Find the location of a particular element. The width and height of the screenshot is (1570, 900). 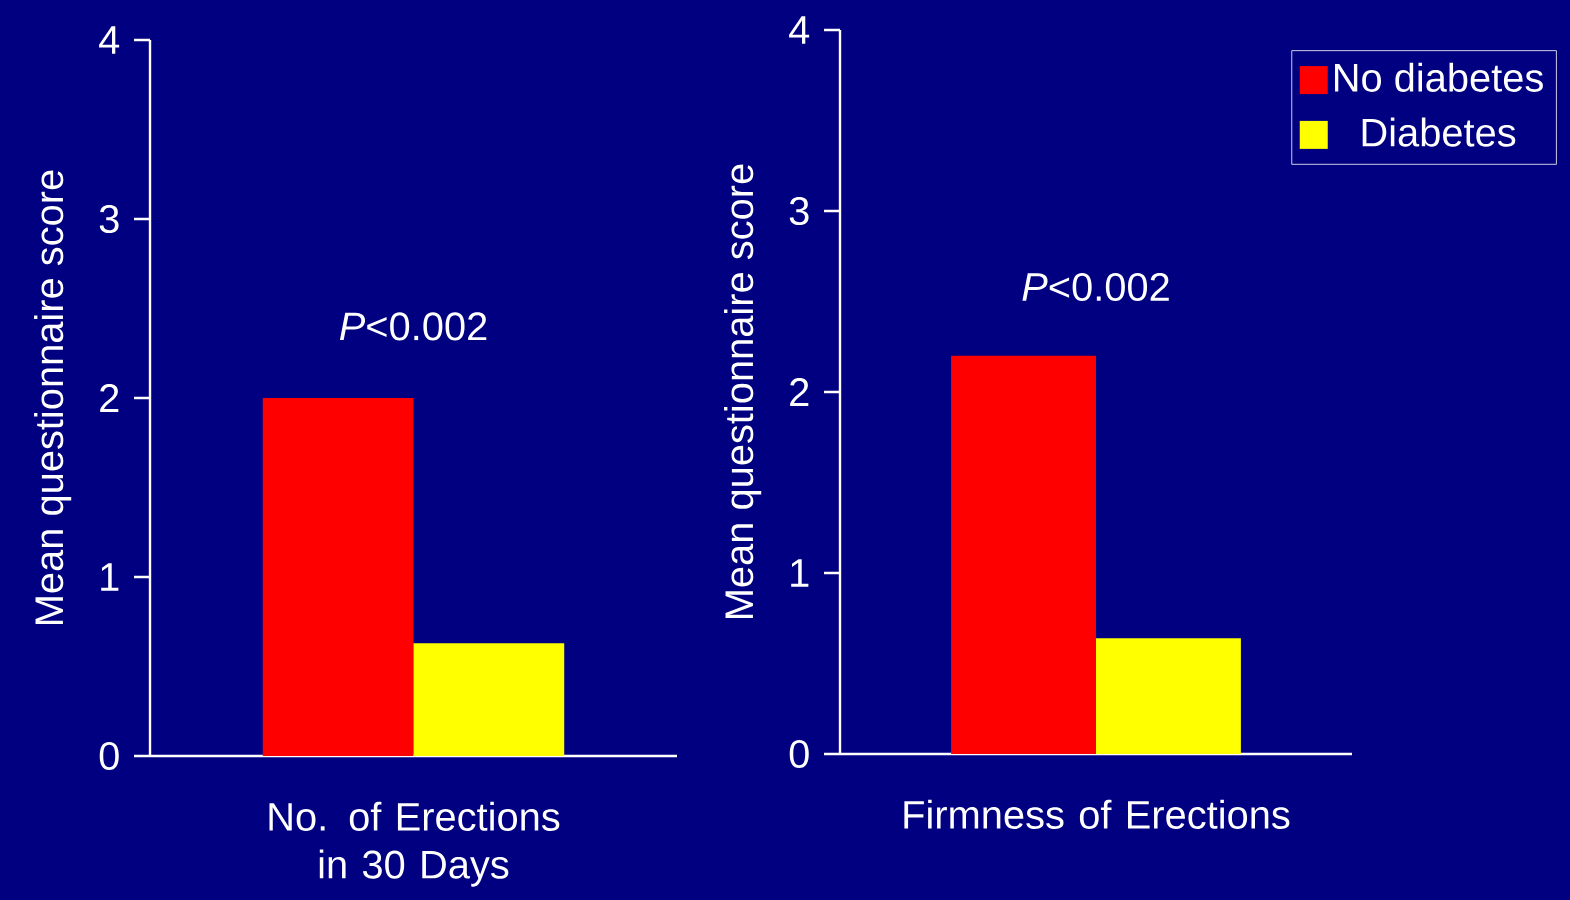

x-tick-label: Firmness of Erections is located at coordinates (1097, 814).